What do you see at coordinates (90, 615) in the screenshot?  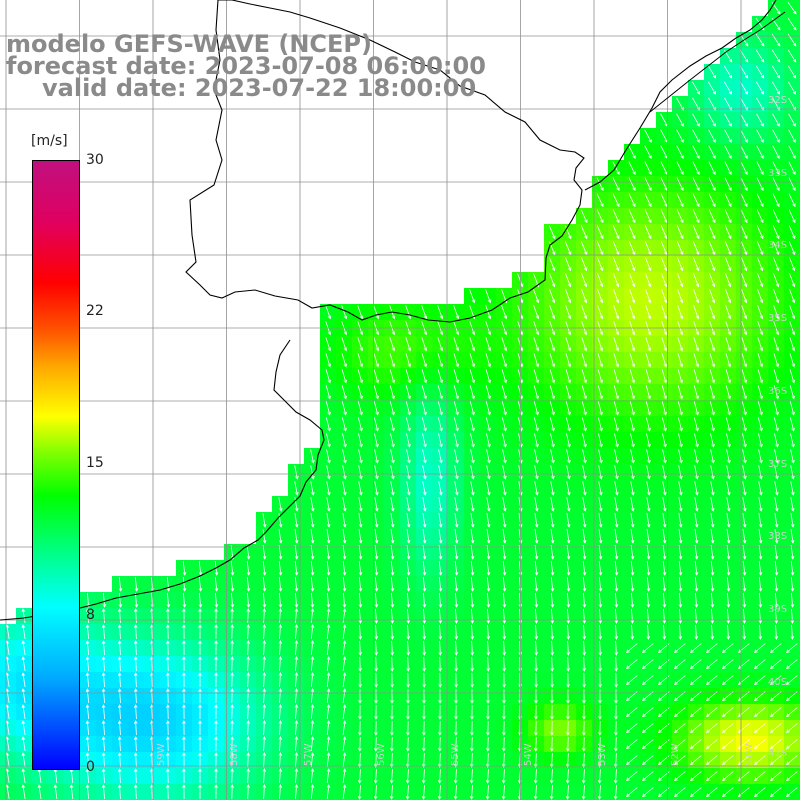 I see `colorbar-tick-8: 8` at bounding box center [90, 615].